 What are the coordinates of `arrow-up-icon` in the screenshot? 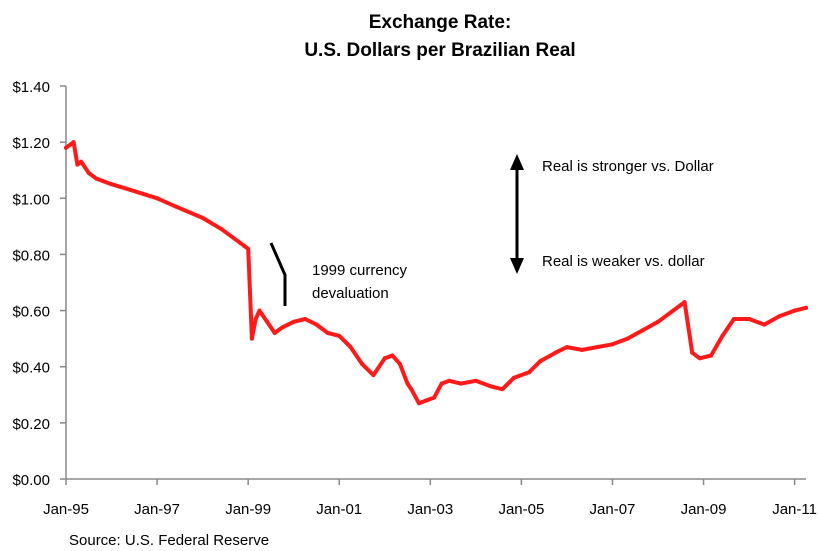 It's located at (517, 162).